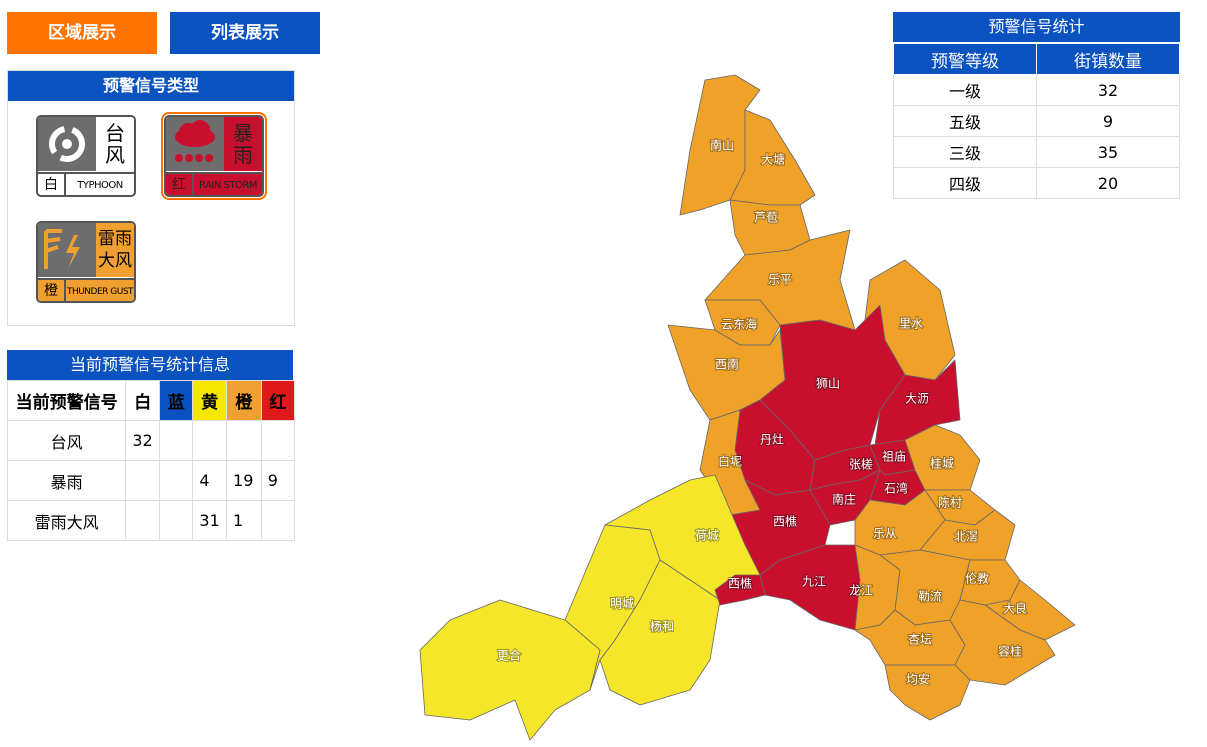  What do you see at coordinates (861, 591) in the screenshot?
I see `region-label: 龙江` at bounding box center [861, 591].